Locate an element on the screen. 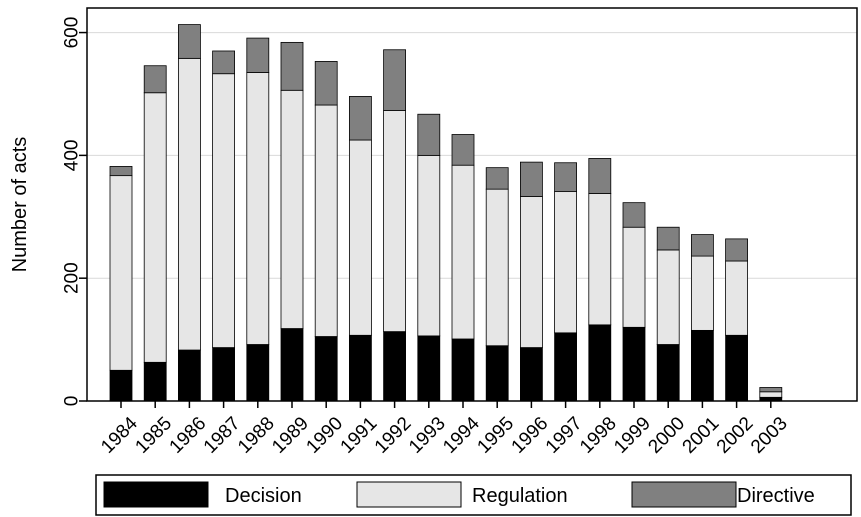  bar-segment-decision-1992 is located at coordinates (395, 366).